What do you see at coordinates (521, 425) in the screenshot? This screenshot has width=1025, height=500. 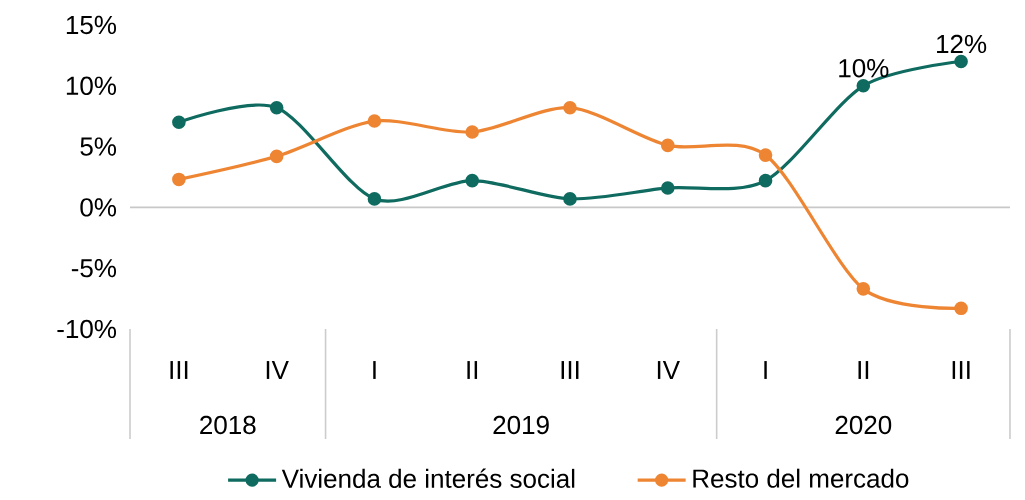 I see `text: 2019` at bounding box center [521, 425].